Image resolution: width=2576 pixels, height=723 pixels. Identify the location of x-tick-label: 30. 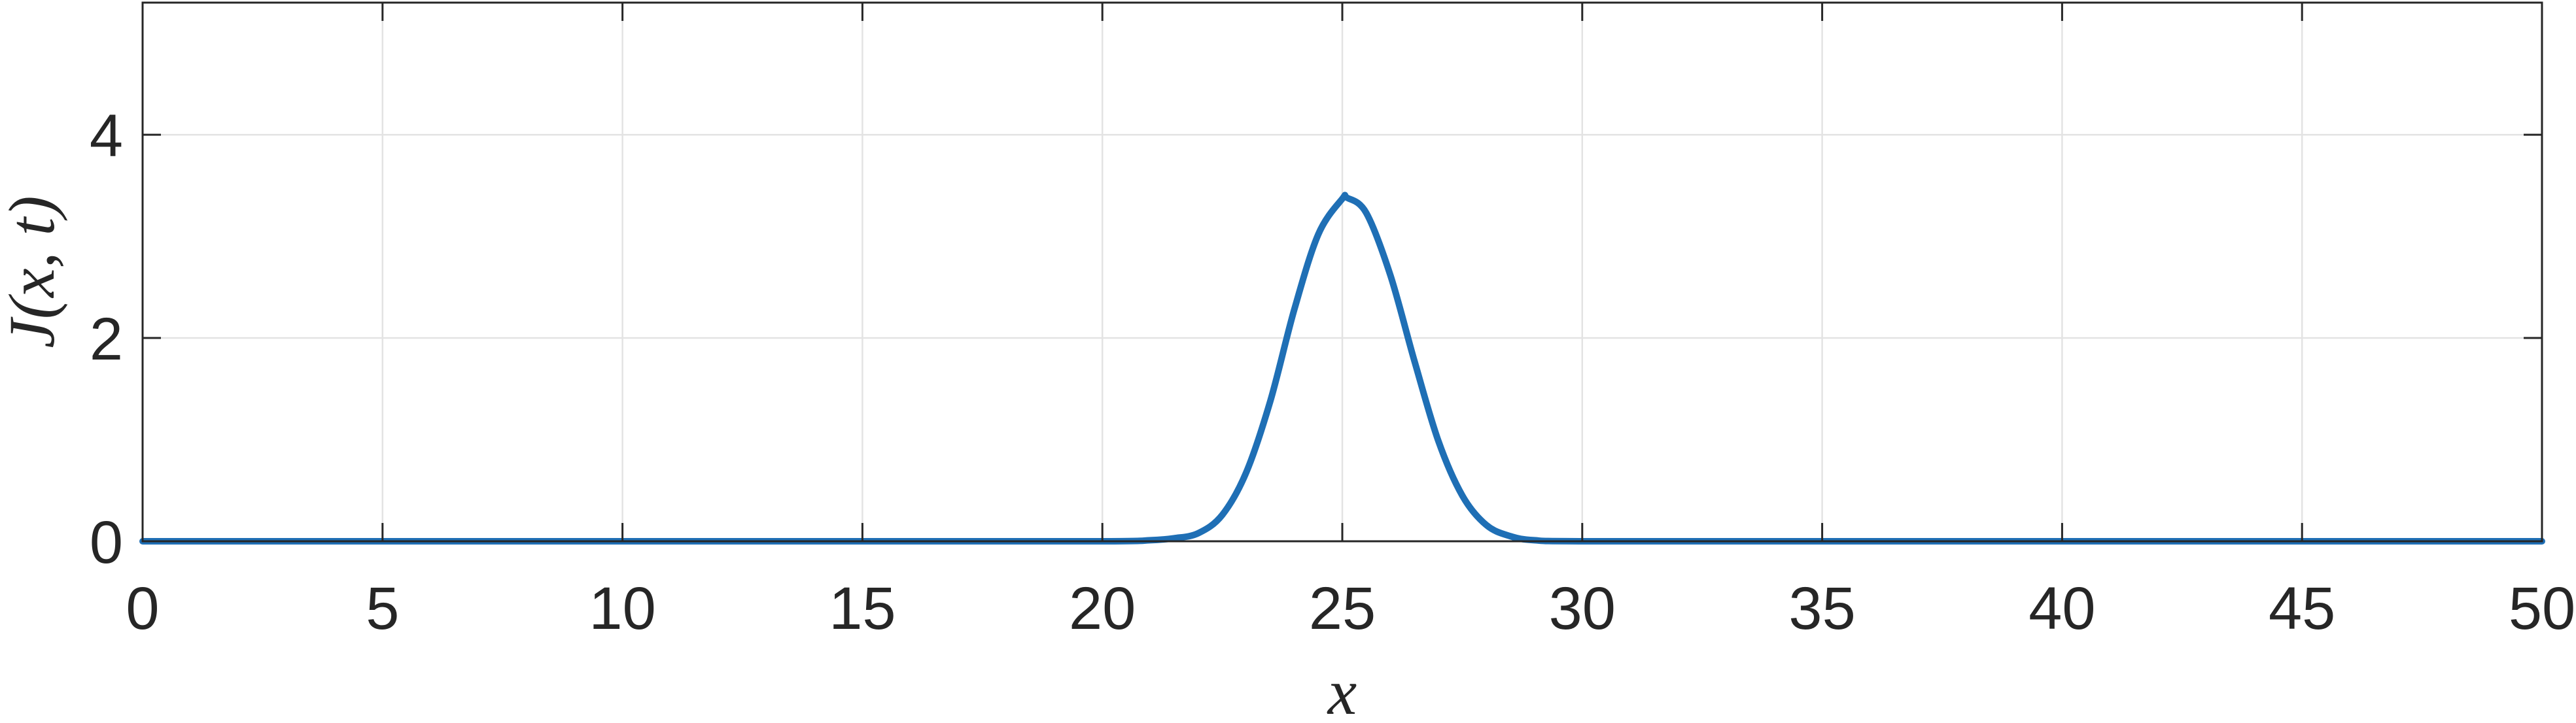
(1583, 608).